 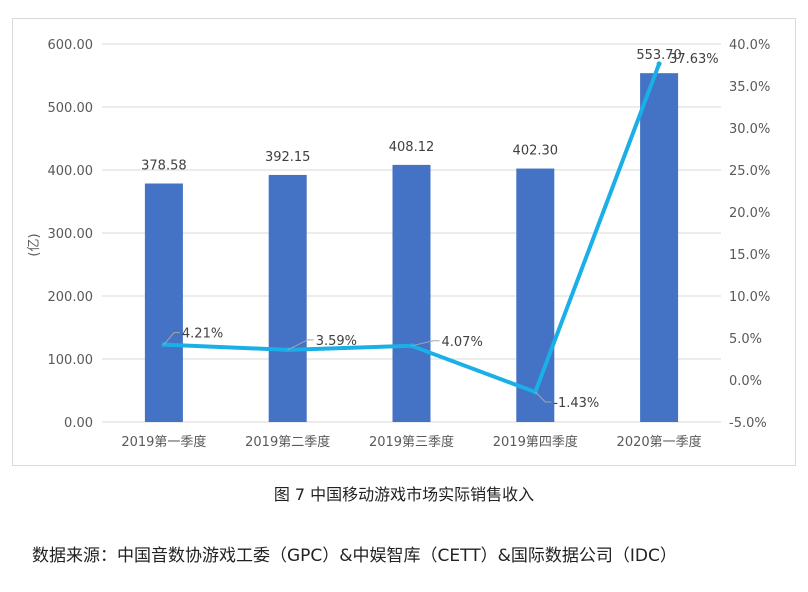 I want to click on y-tick-label: 300.00, so click(x=71, y=234).